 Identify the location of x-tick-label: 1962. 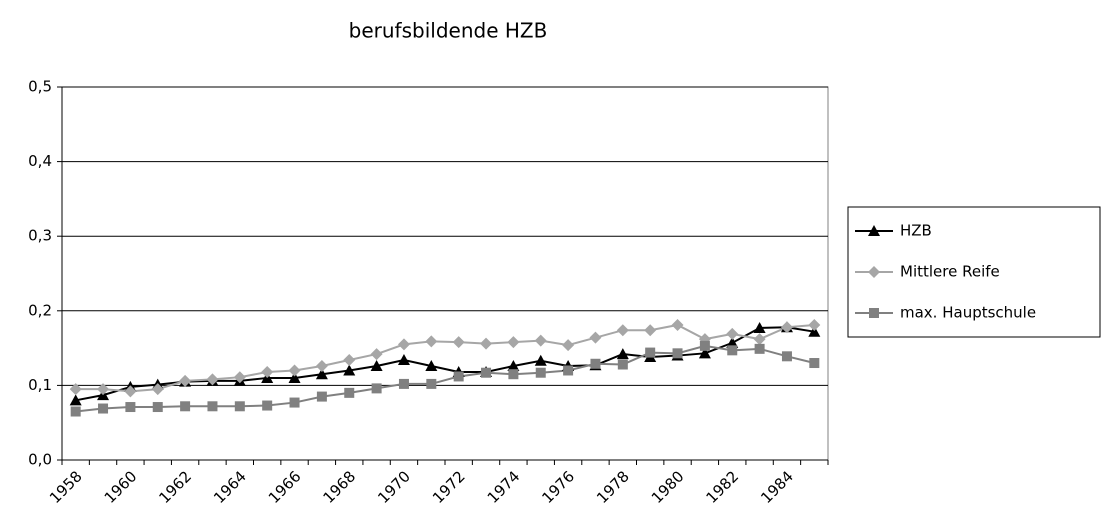
(175, 487).